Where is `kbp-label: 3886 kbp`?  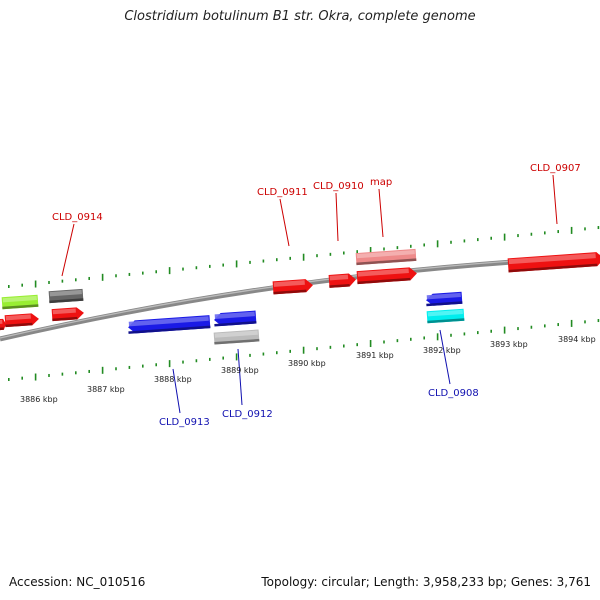
kbp-label: 3886 kbp is located at coordinates (39, 399).